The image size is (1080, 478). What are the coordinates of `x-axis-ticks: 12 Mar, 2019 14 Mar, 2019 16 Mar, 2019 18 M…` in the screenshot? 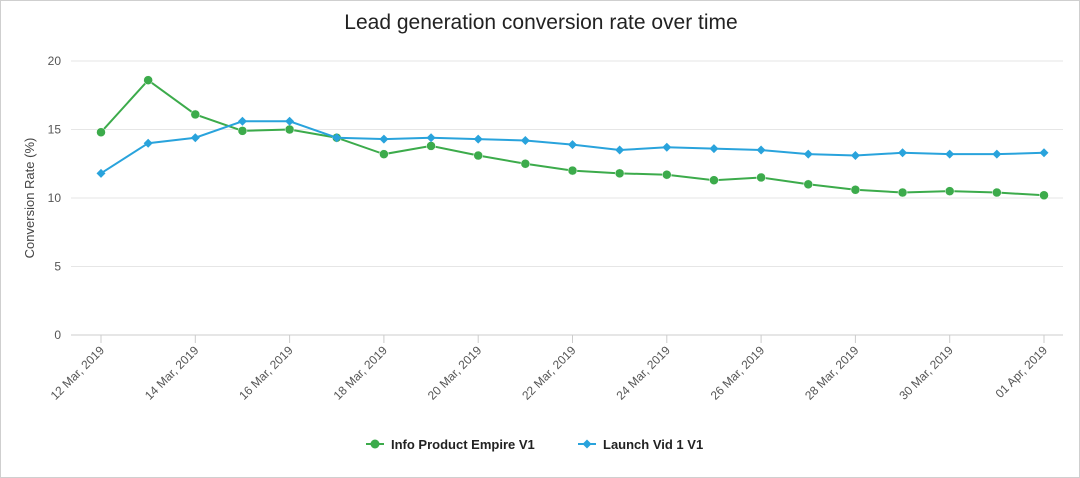 It's located at (549, 369).